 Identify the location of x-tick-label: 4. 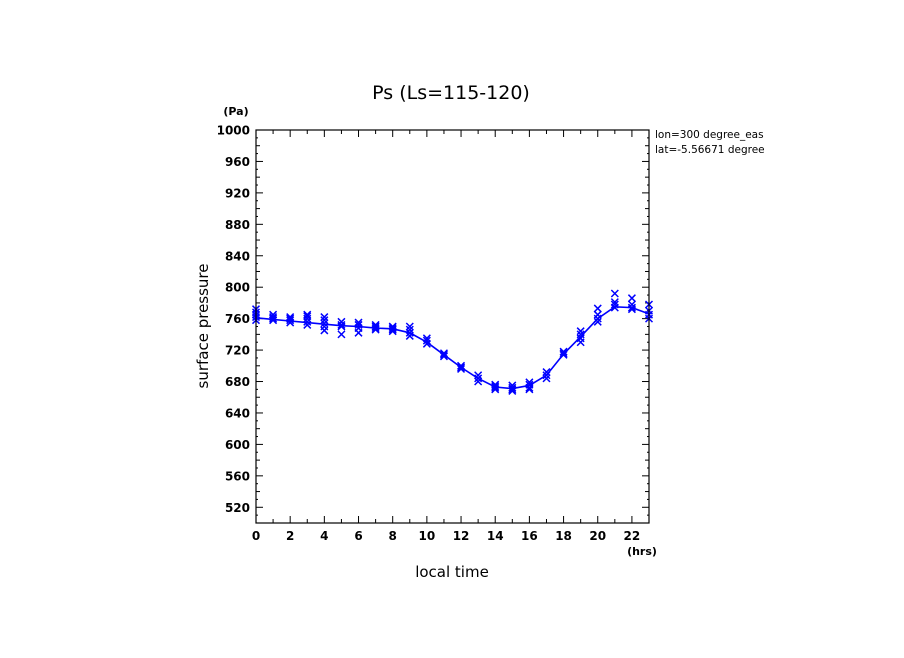
(324, 536).